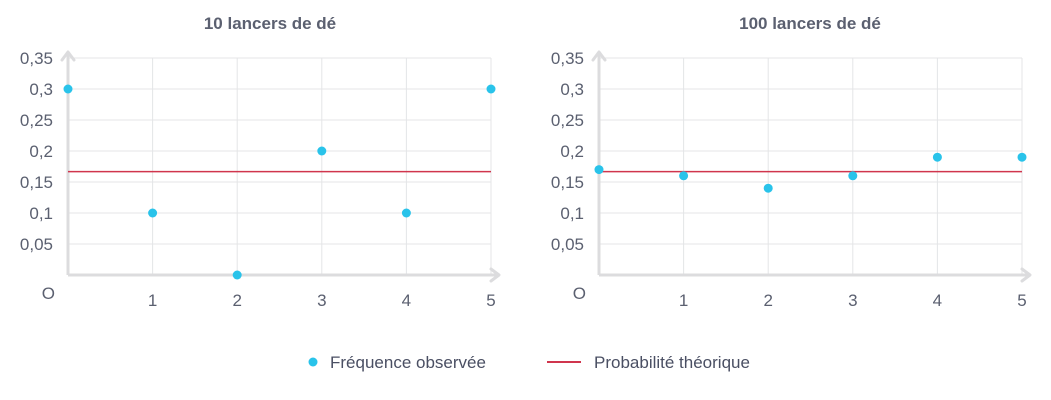  I want to click on legend-observed-label: Fréquence observée, so click(408, 362).